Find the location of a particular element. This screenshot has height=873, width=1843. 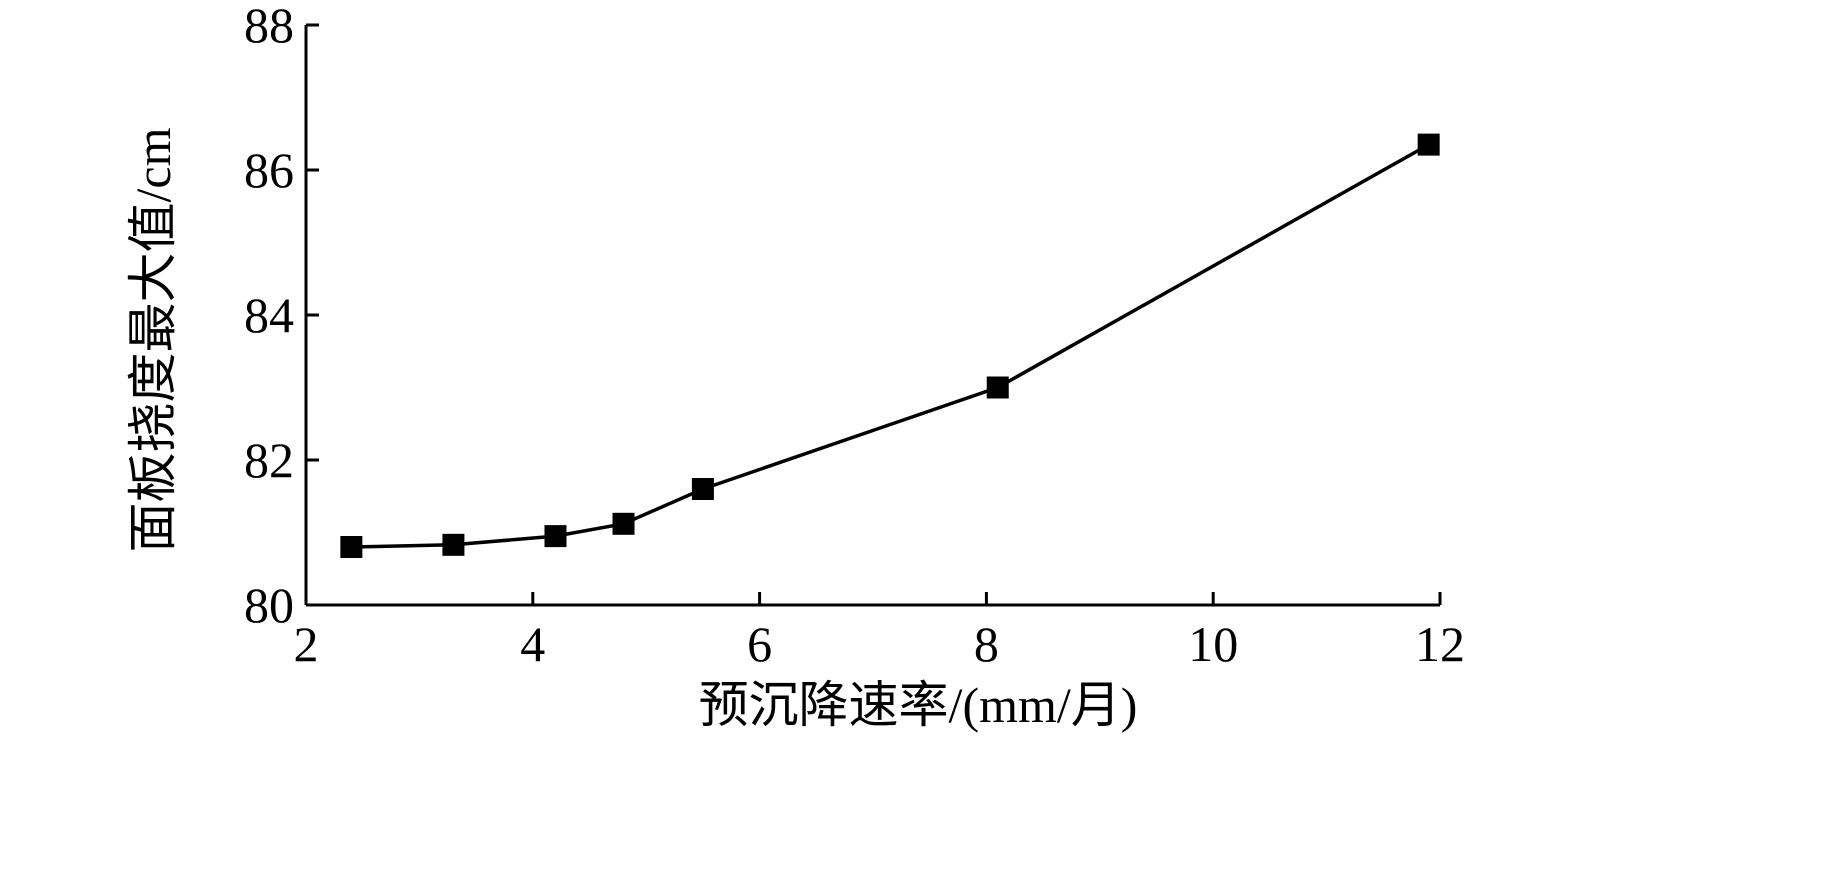

x-tick-label: 10 is located at coordinates (1213, 644).